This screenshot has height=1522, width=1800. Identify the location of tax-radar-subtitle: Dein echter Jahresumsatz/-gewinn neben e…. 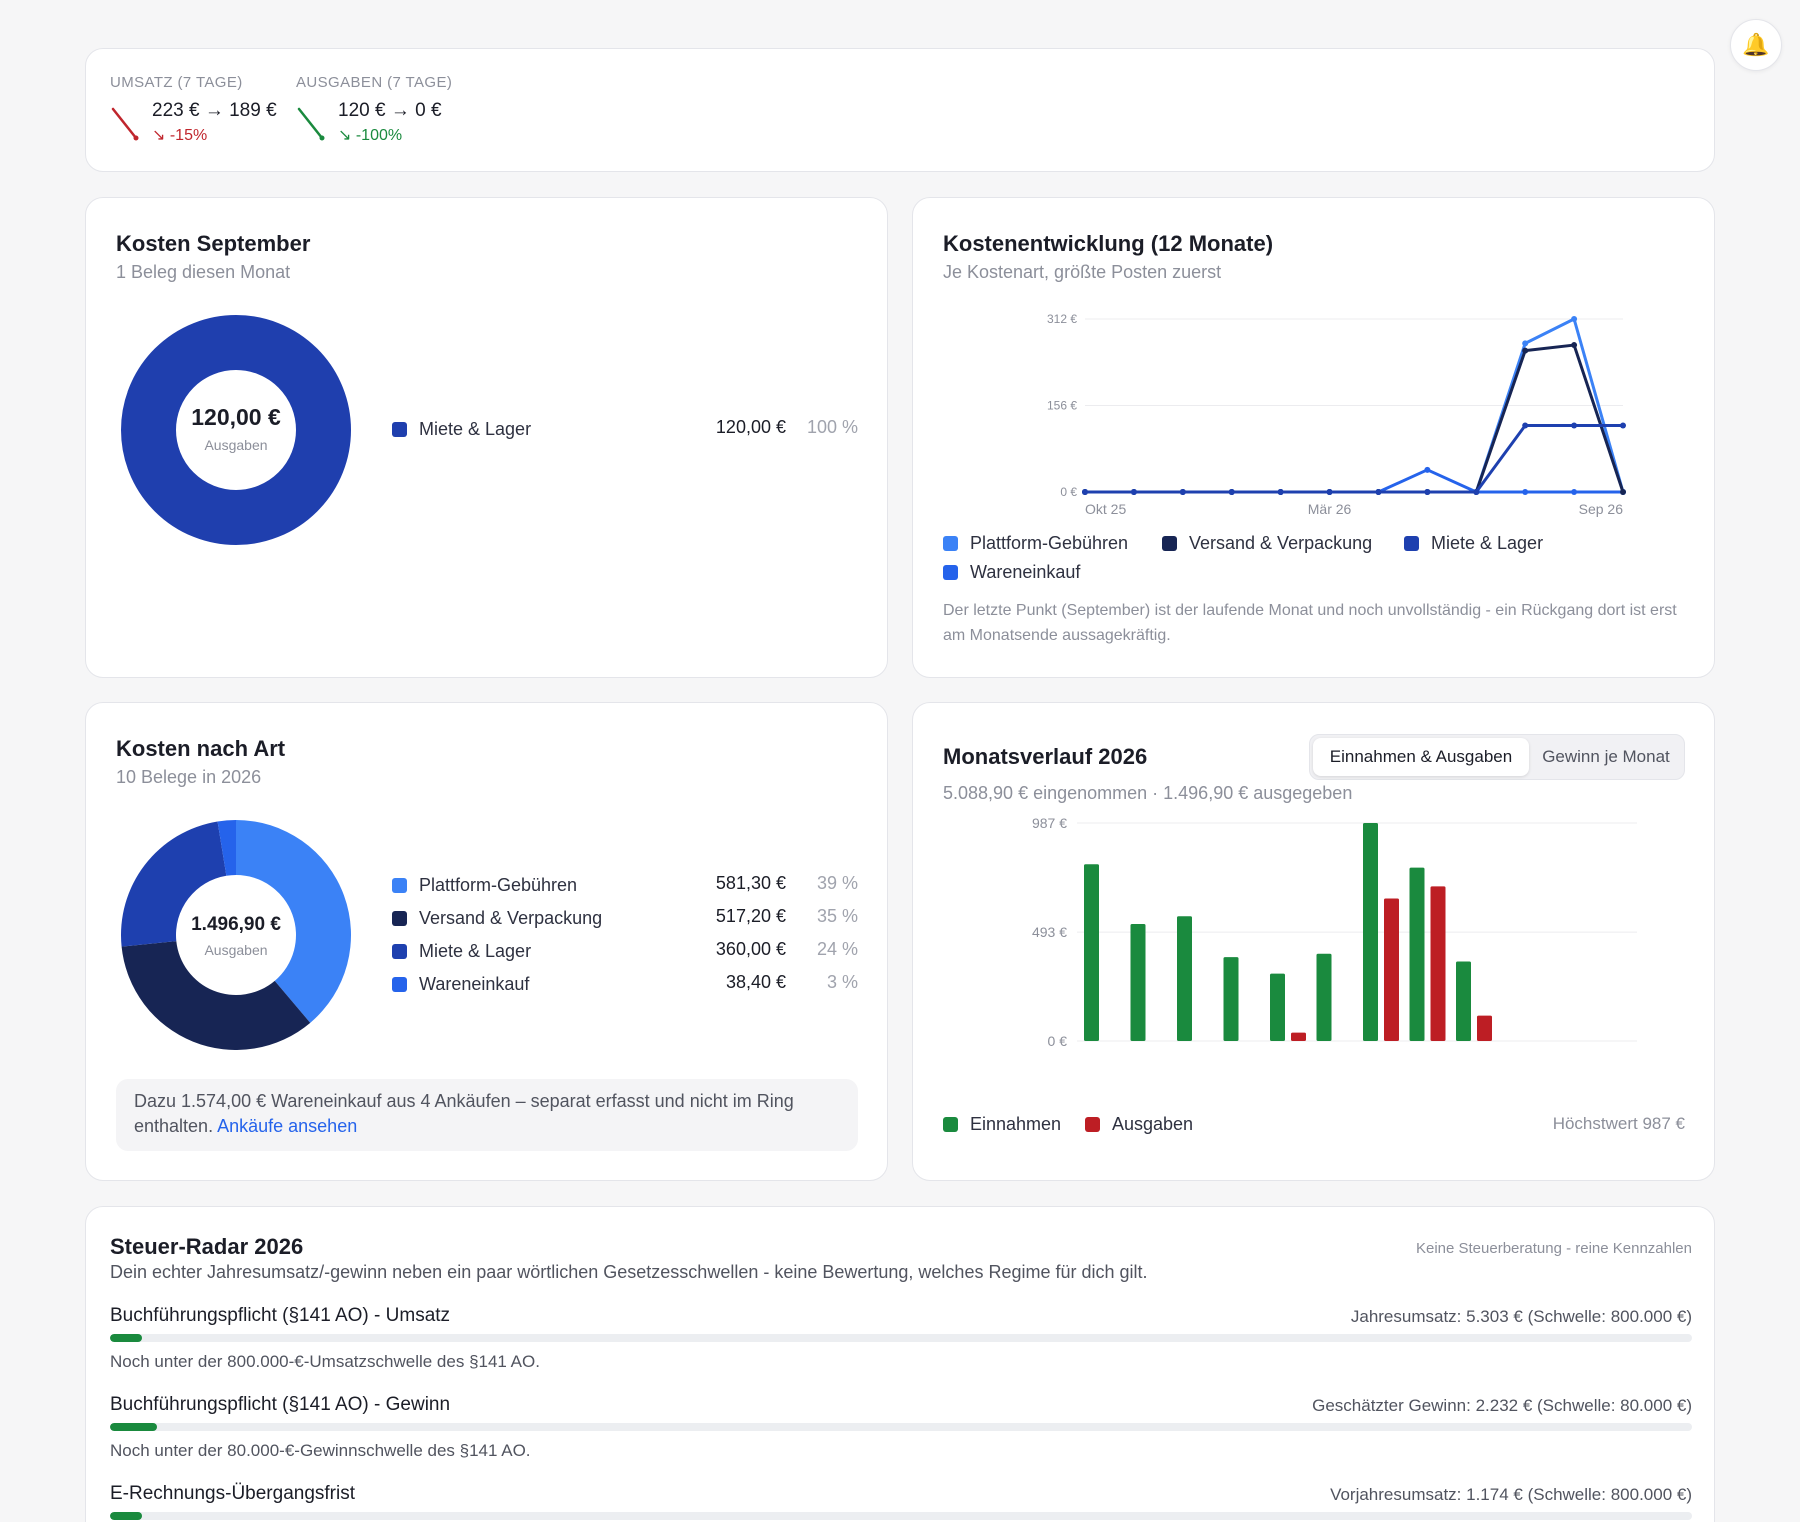
(629, 1272).